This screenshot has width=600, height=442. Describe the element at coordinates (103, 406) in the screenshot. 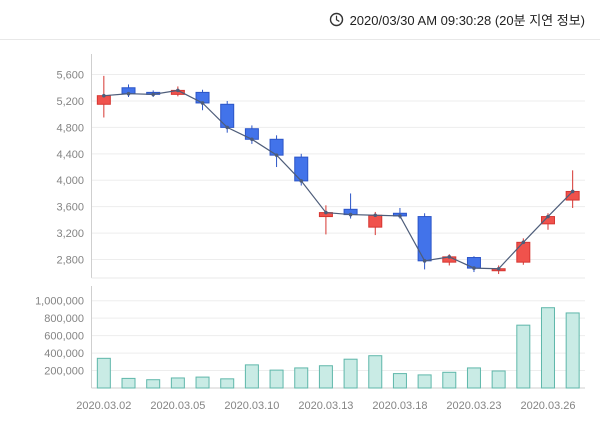

I see `x-axis-label: 2020.03.02` at that location.